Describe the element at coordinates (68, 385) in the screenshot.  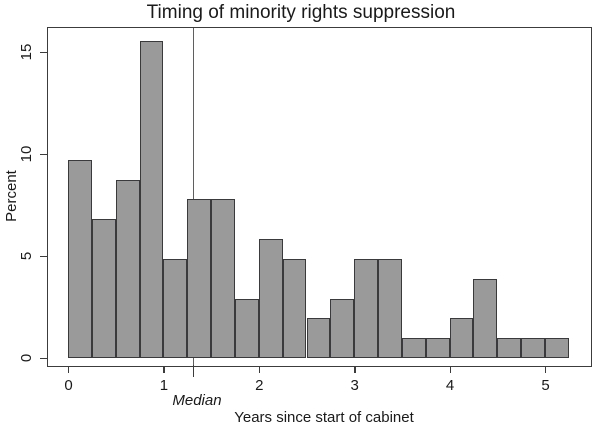
I see `x-axis-tick-label: 0` at that location.